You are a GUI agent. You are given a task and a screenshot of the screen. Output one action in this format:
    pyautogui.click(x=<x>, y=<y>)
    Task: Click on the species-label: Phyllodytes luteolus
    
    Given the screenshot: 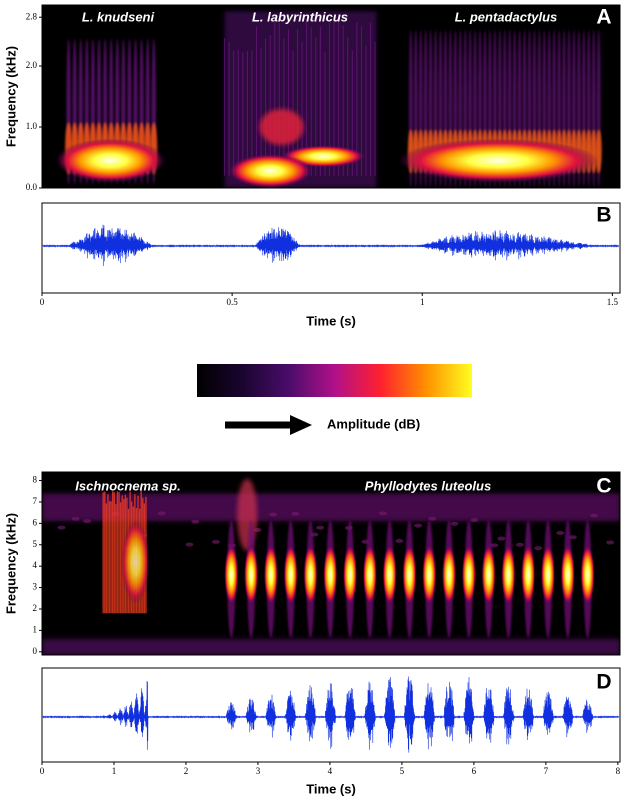 What is the action you would take?
    pyautogui.click(x=428, y=485)
    